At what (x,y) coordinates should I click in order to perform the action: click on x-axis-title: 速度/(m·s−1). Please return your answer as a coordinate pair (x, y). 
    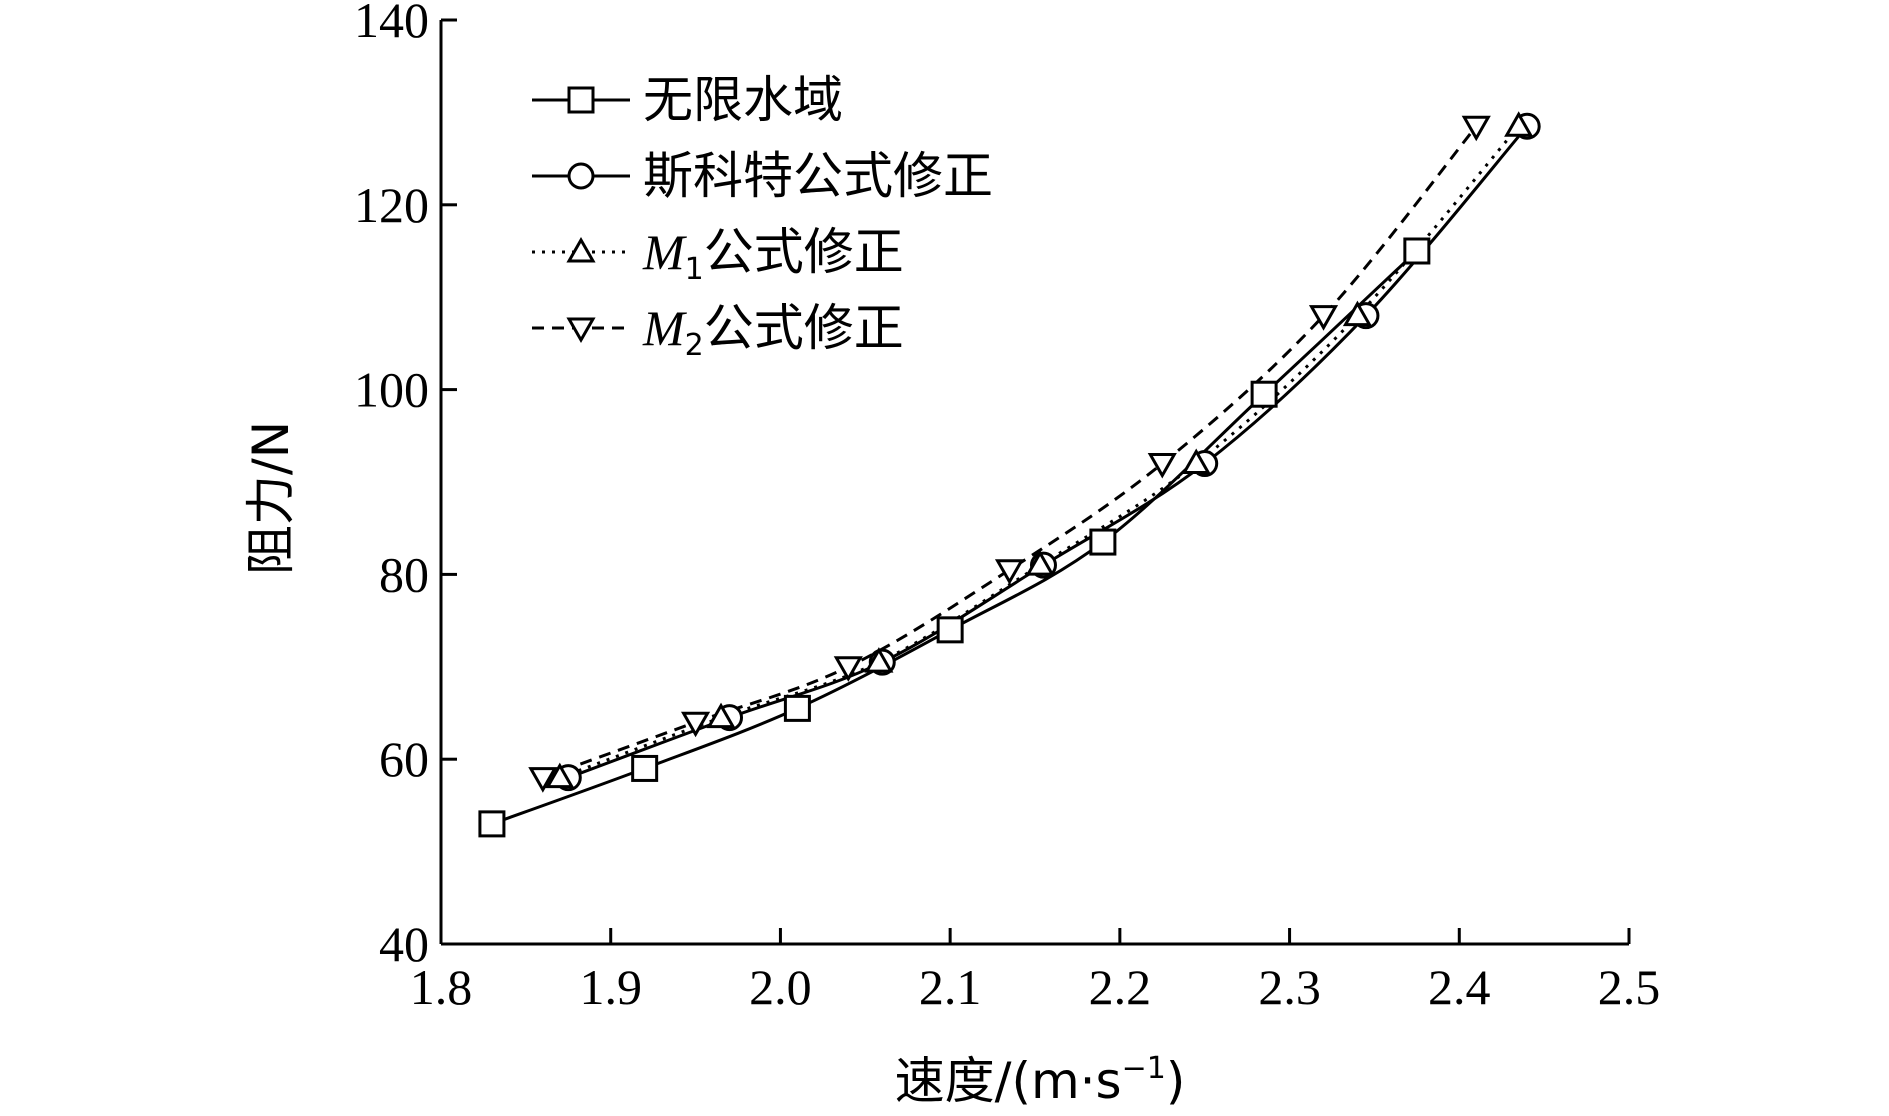
    Looking at the image, I should click on (1040, 1080).